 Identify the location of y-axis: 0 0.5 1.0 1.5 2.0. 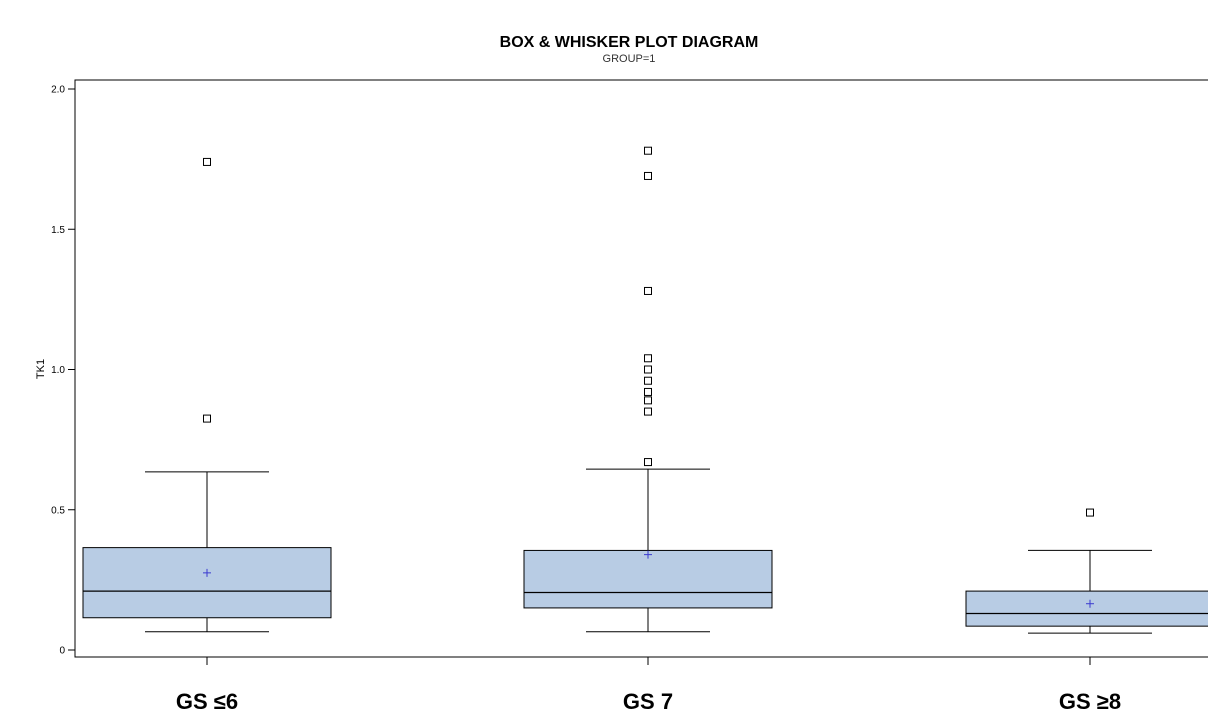
(63, 371).